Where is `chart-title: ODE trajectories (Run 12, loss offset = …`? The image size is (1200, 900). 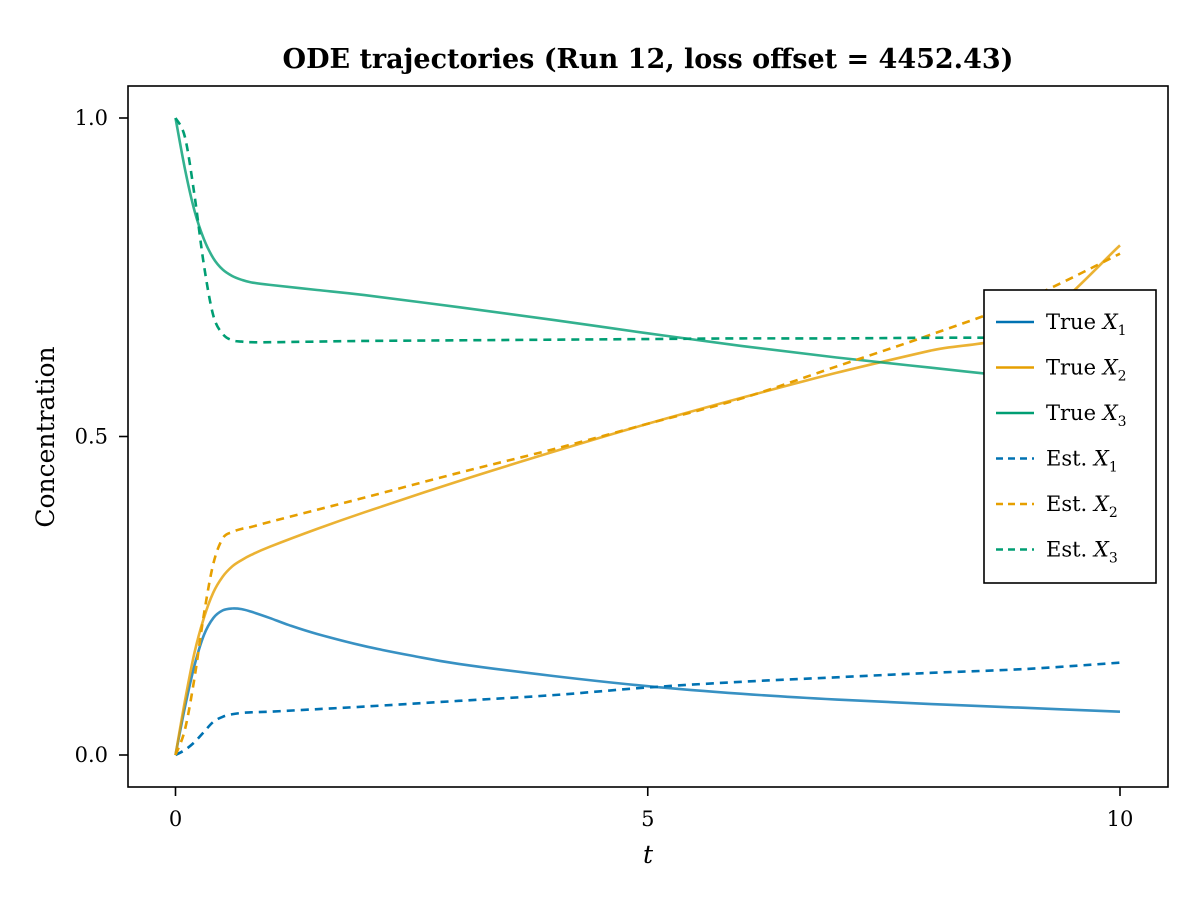
chart-title: ODE trajectories (Run 12, loss offset = … is located at coordinates (648, 59).